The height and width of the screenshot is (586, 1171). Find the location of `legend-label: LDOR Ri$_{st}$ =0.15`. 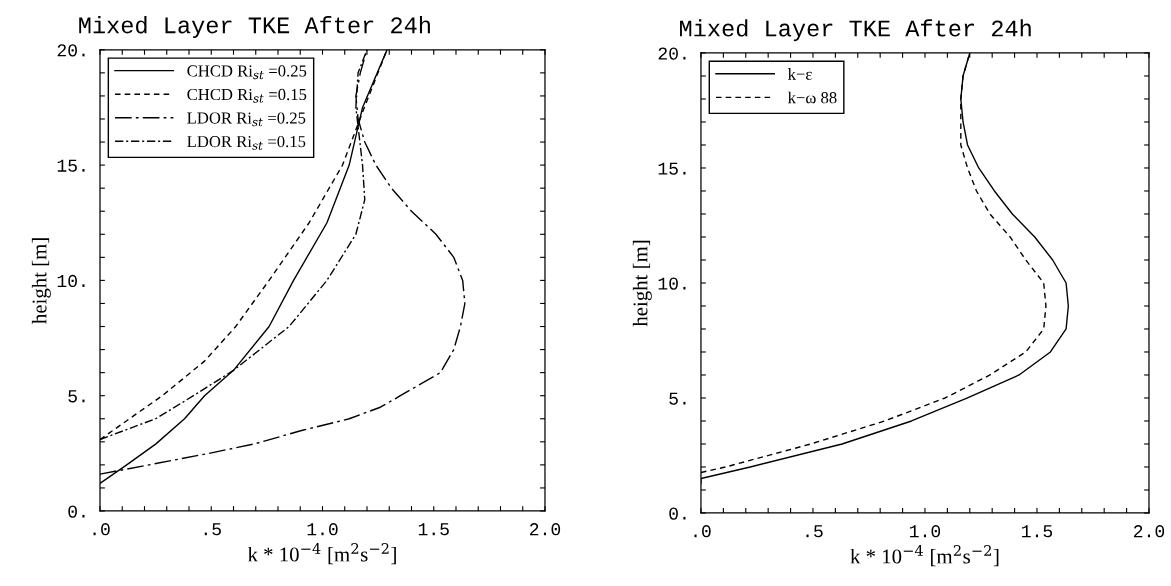

legend-label: LDOR Ri$_{st}$ =0.15 is located at coordinates (246, 142).